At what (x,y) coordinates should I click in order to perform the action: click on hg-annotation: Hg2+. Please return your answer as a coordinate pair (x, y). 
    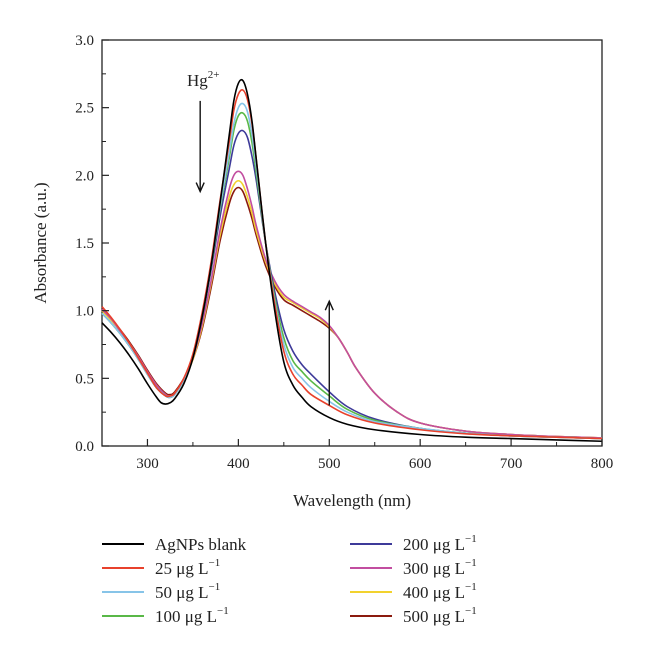
    Looking at the image, I should click on (203, 79).